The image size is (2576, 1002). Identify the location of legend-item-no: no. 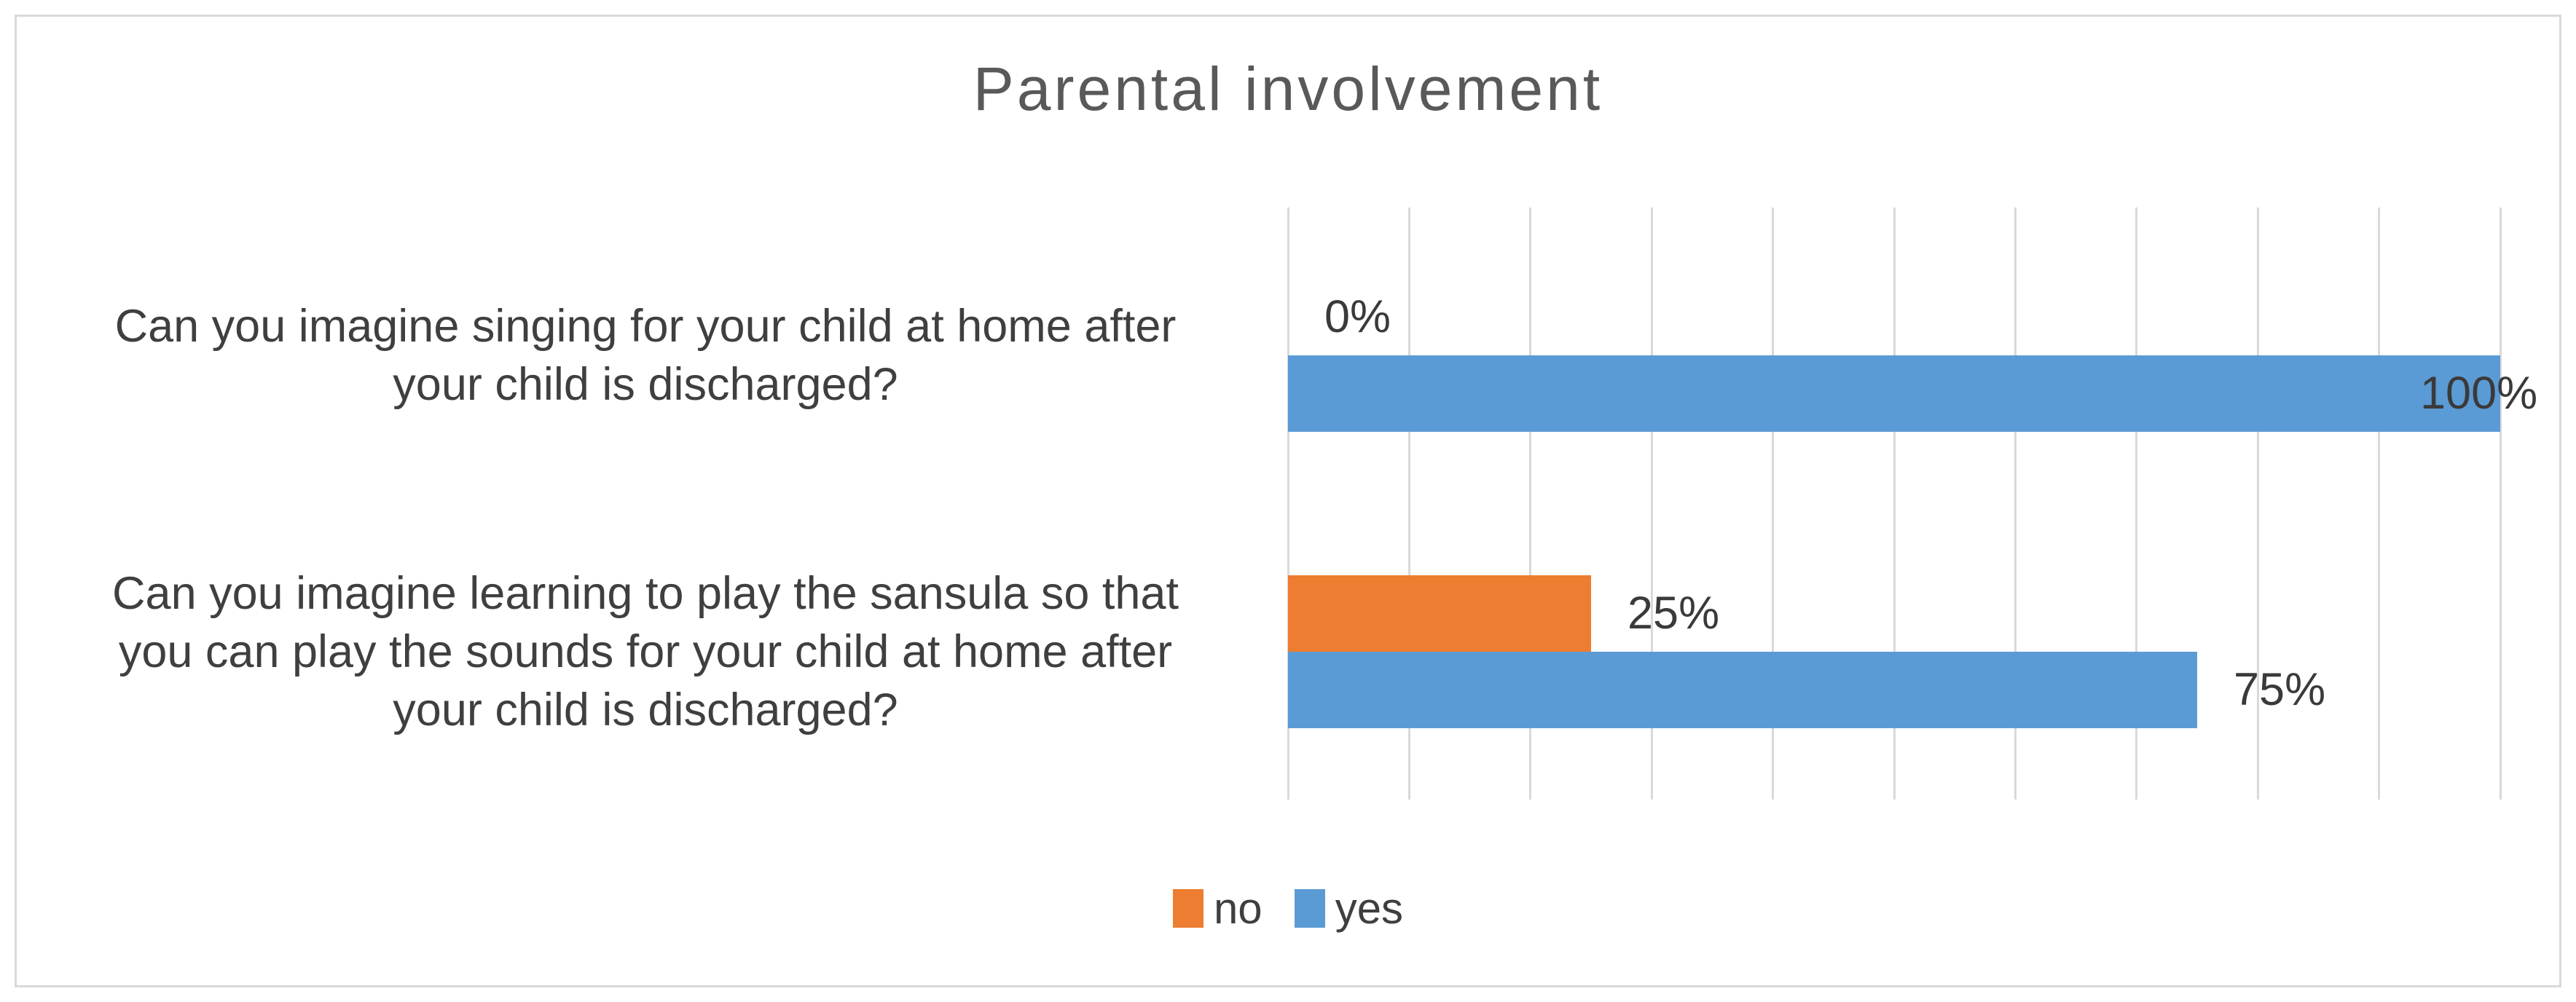
(1217, 908).